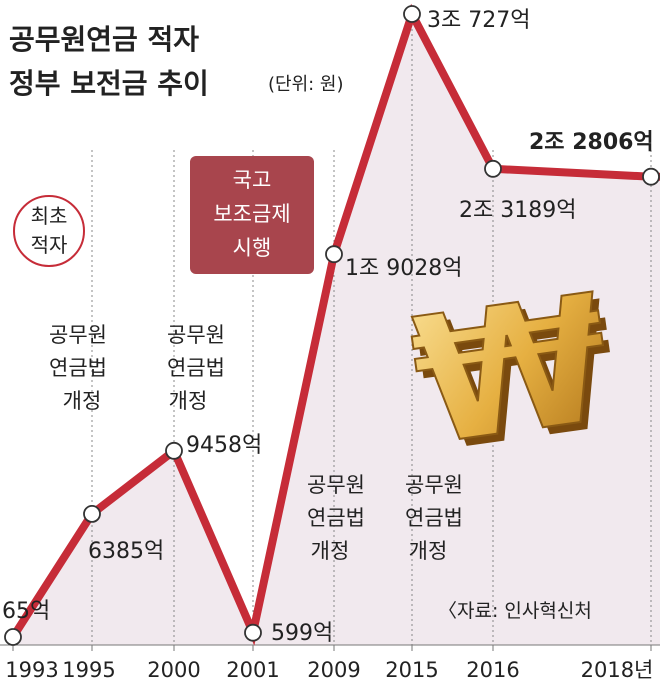  Describe the element at coordinates (302, 633) in the screenshot. I see `value-label-3: 599억` at that location.